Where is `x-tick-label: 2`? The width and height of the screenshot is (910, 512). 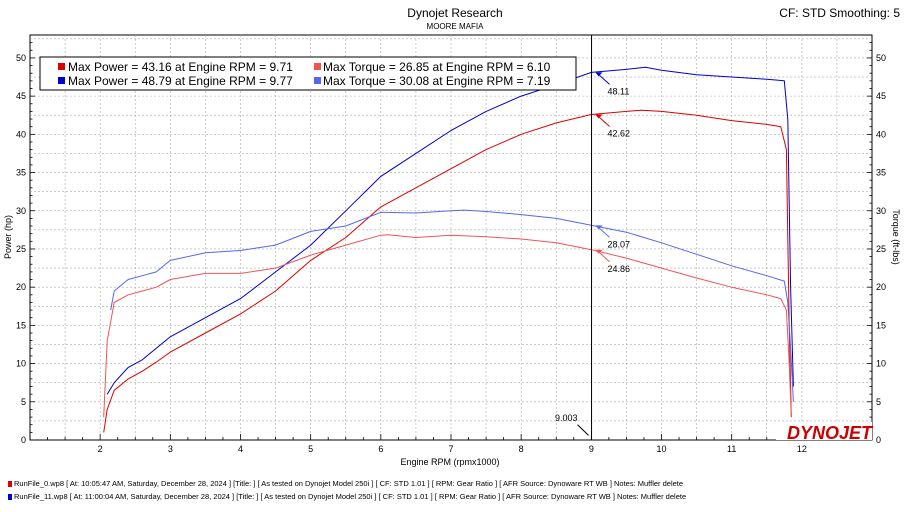
x-tick-label: 2 is located at coordinates (100, 449).